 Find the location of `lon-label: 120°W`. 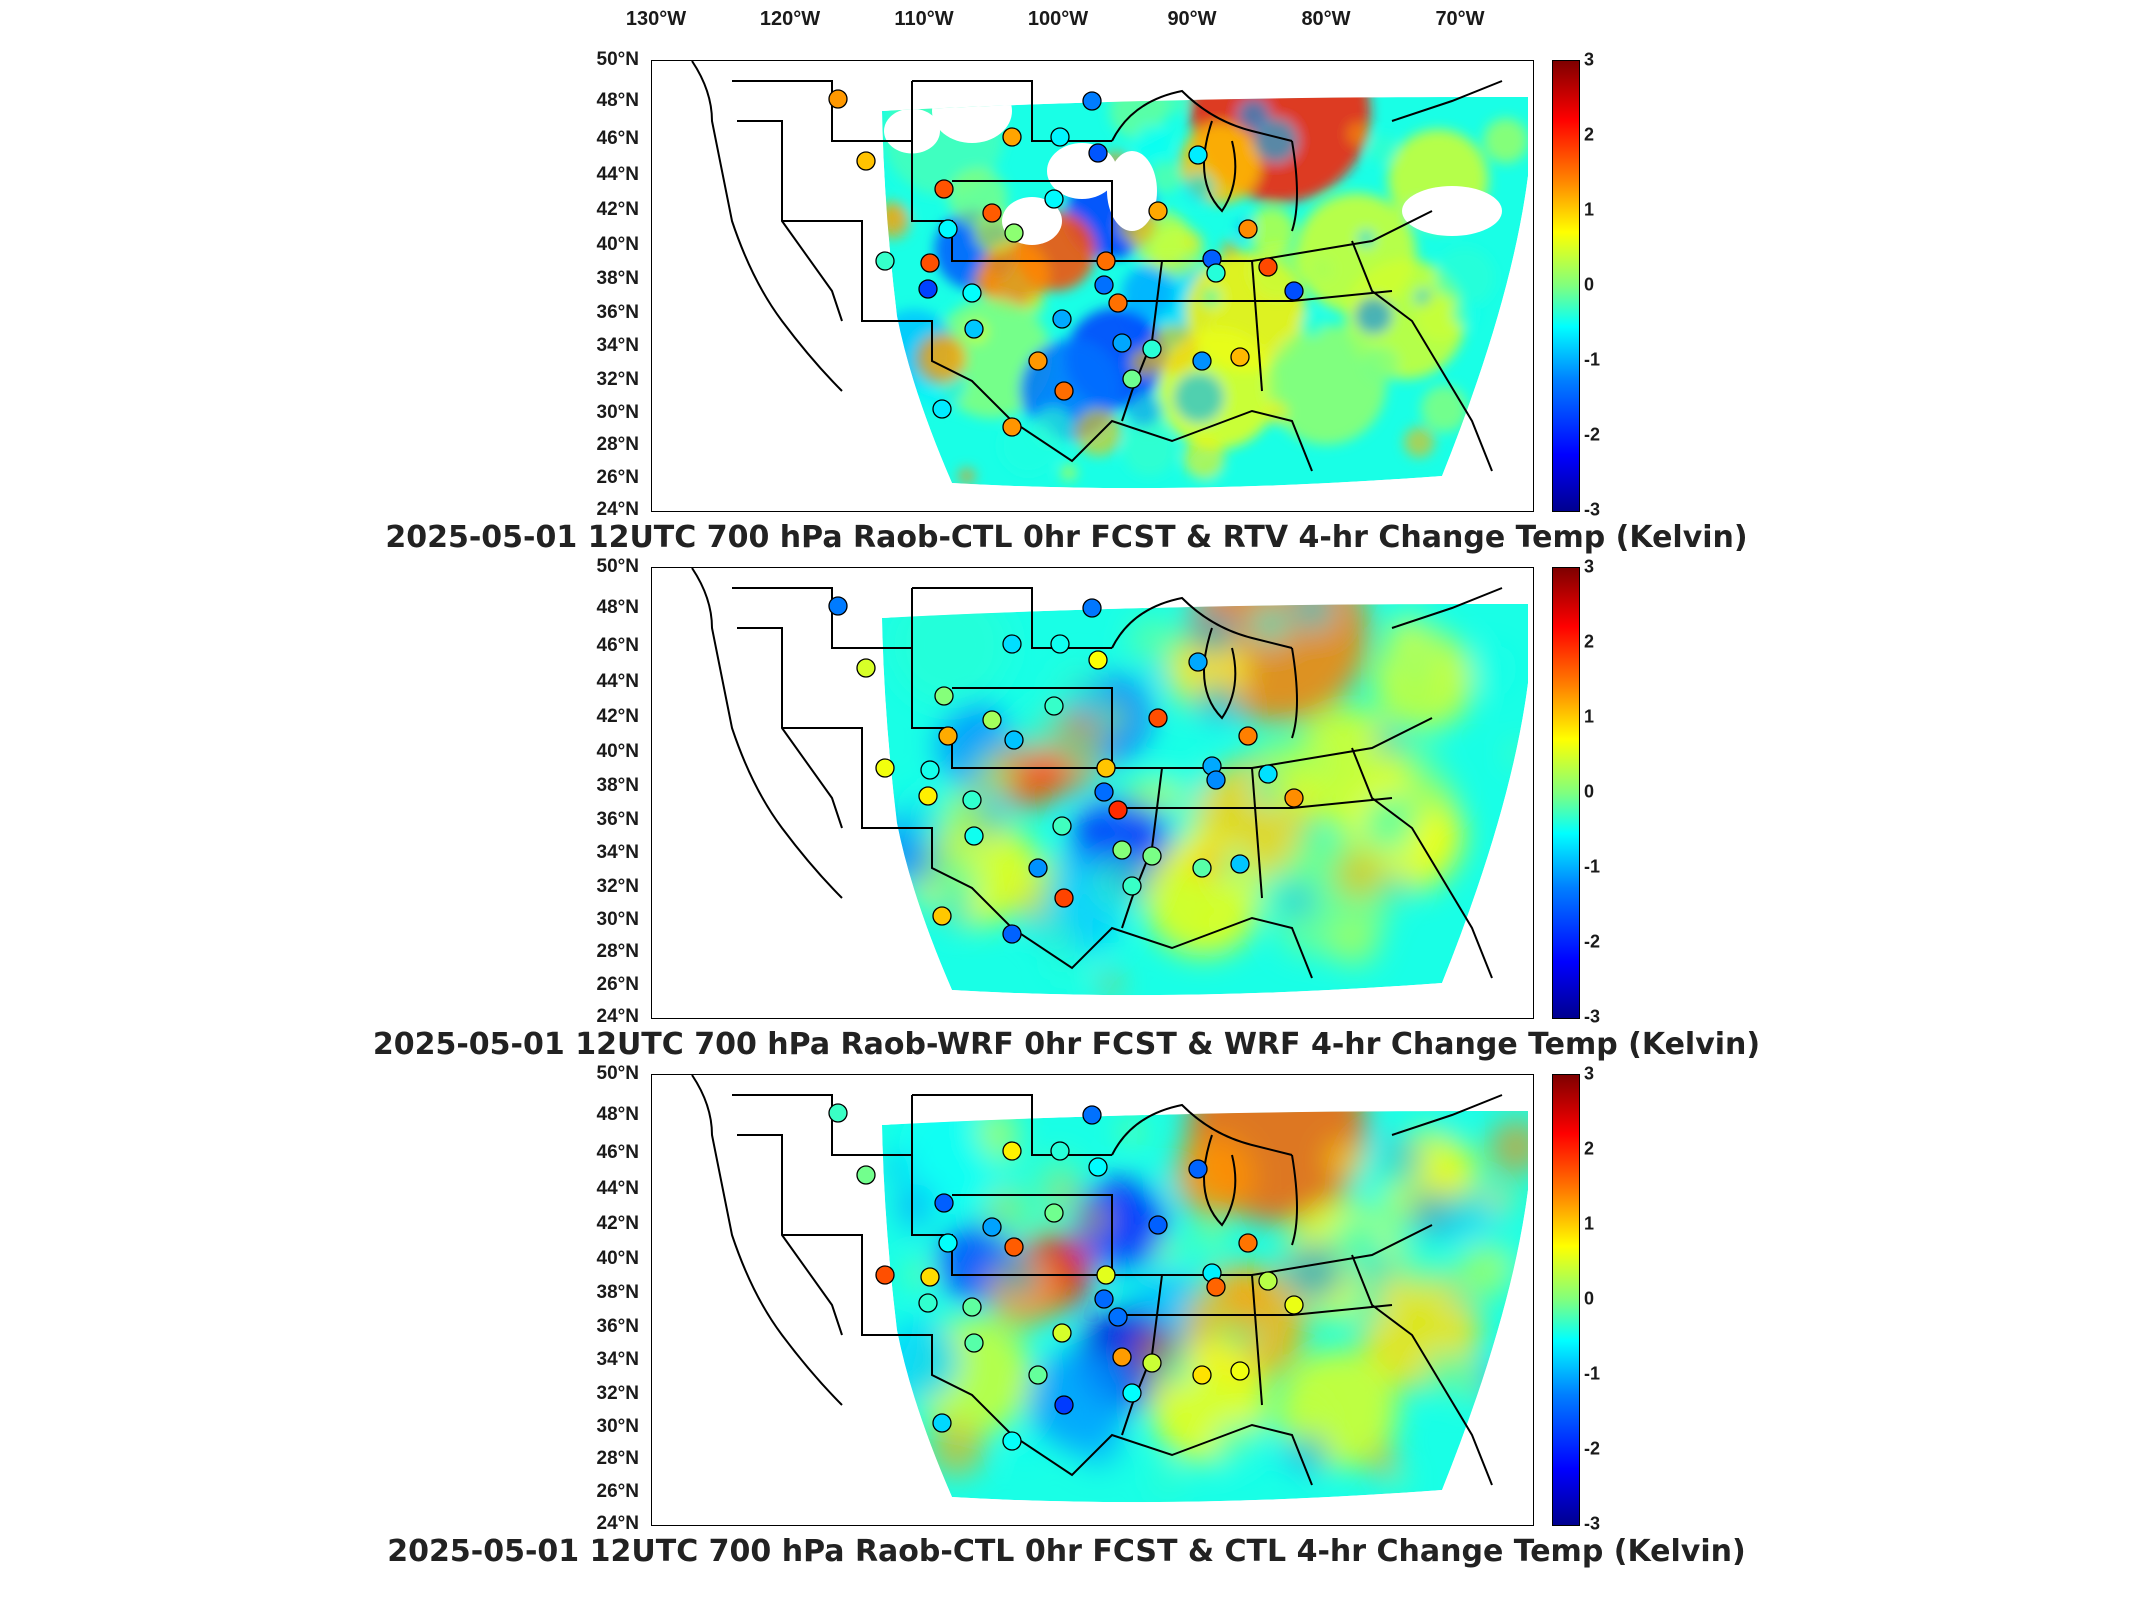

lon-label: 120°W is located at coordinates (790, 19).